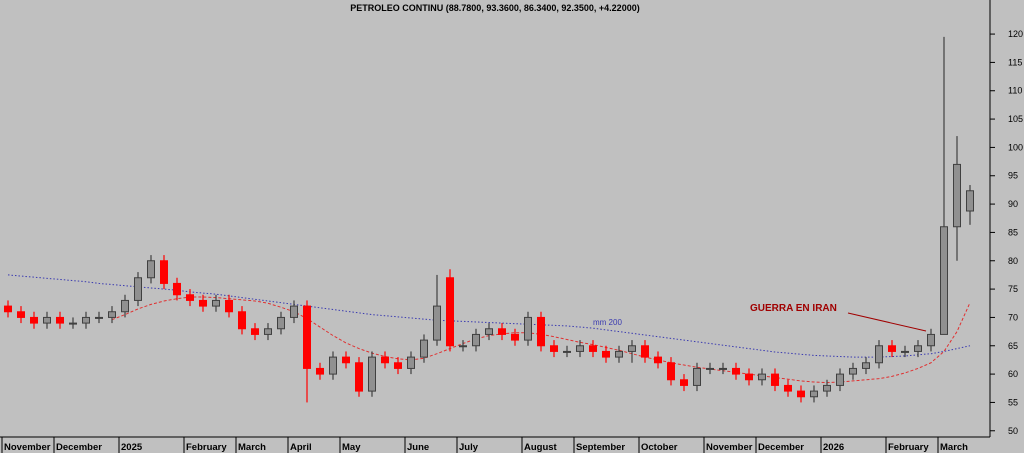  I want to click on y-tick-label: 110, so click(1015, 91).